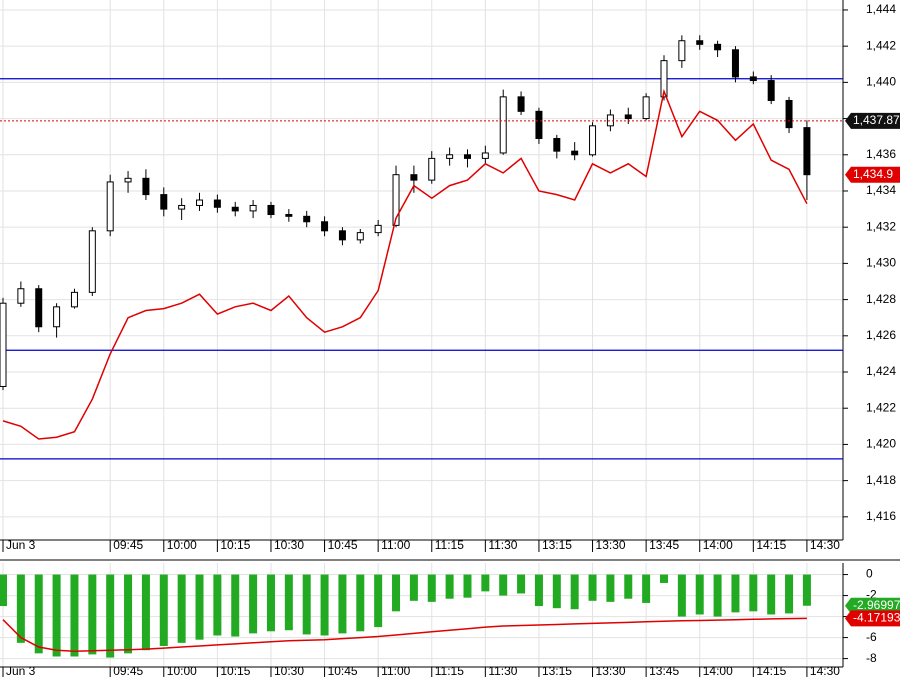 The width and height of the screenshot is (900, 677). I want to click on marker-label: 1,434.9, so click(873, 174).